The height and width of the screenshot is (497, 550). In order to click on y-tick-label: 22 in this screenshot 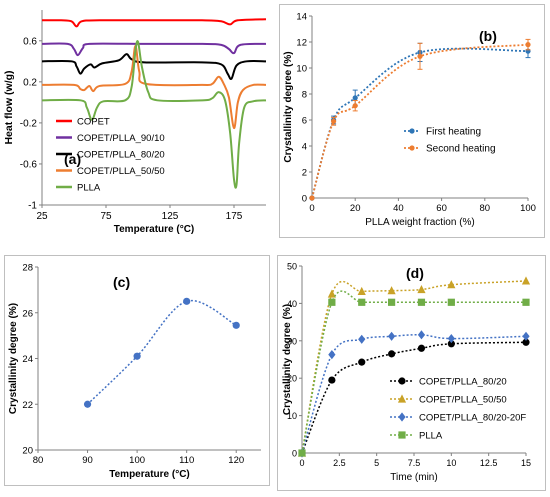, I will do `click(27, 405)`.